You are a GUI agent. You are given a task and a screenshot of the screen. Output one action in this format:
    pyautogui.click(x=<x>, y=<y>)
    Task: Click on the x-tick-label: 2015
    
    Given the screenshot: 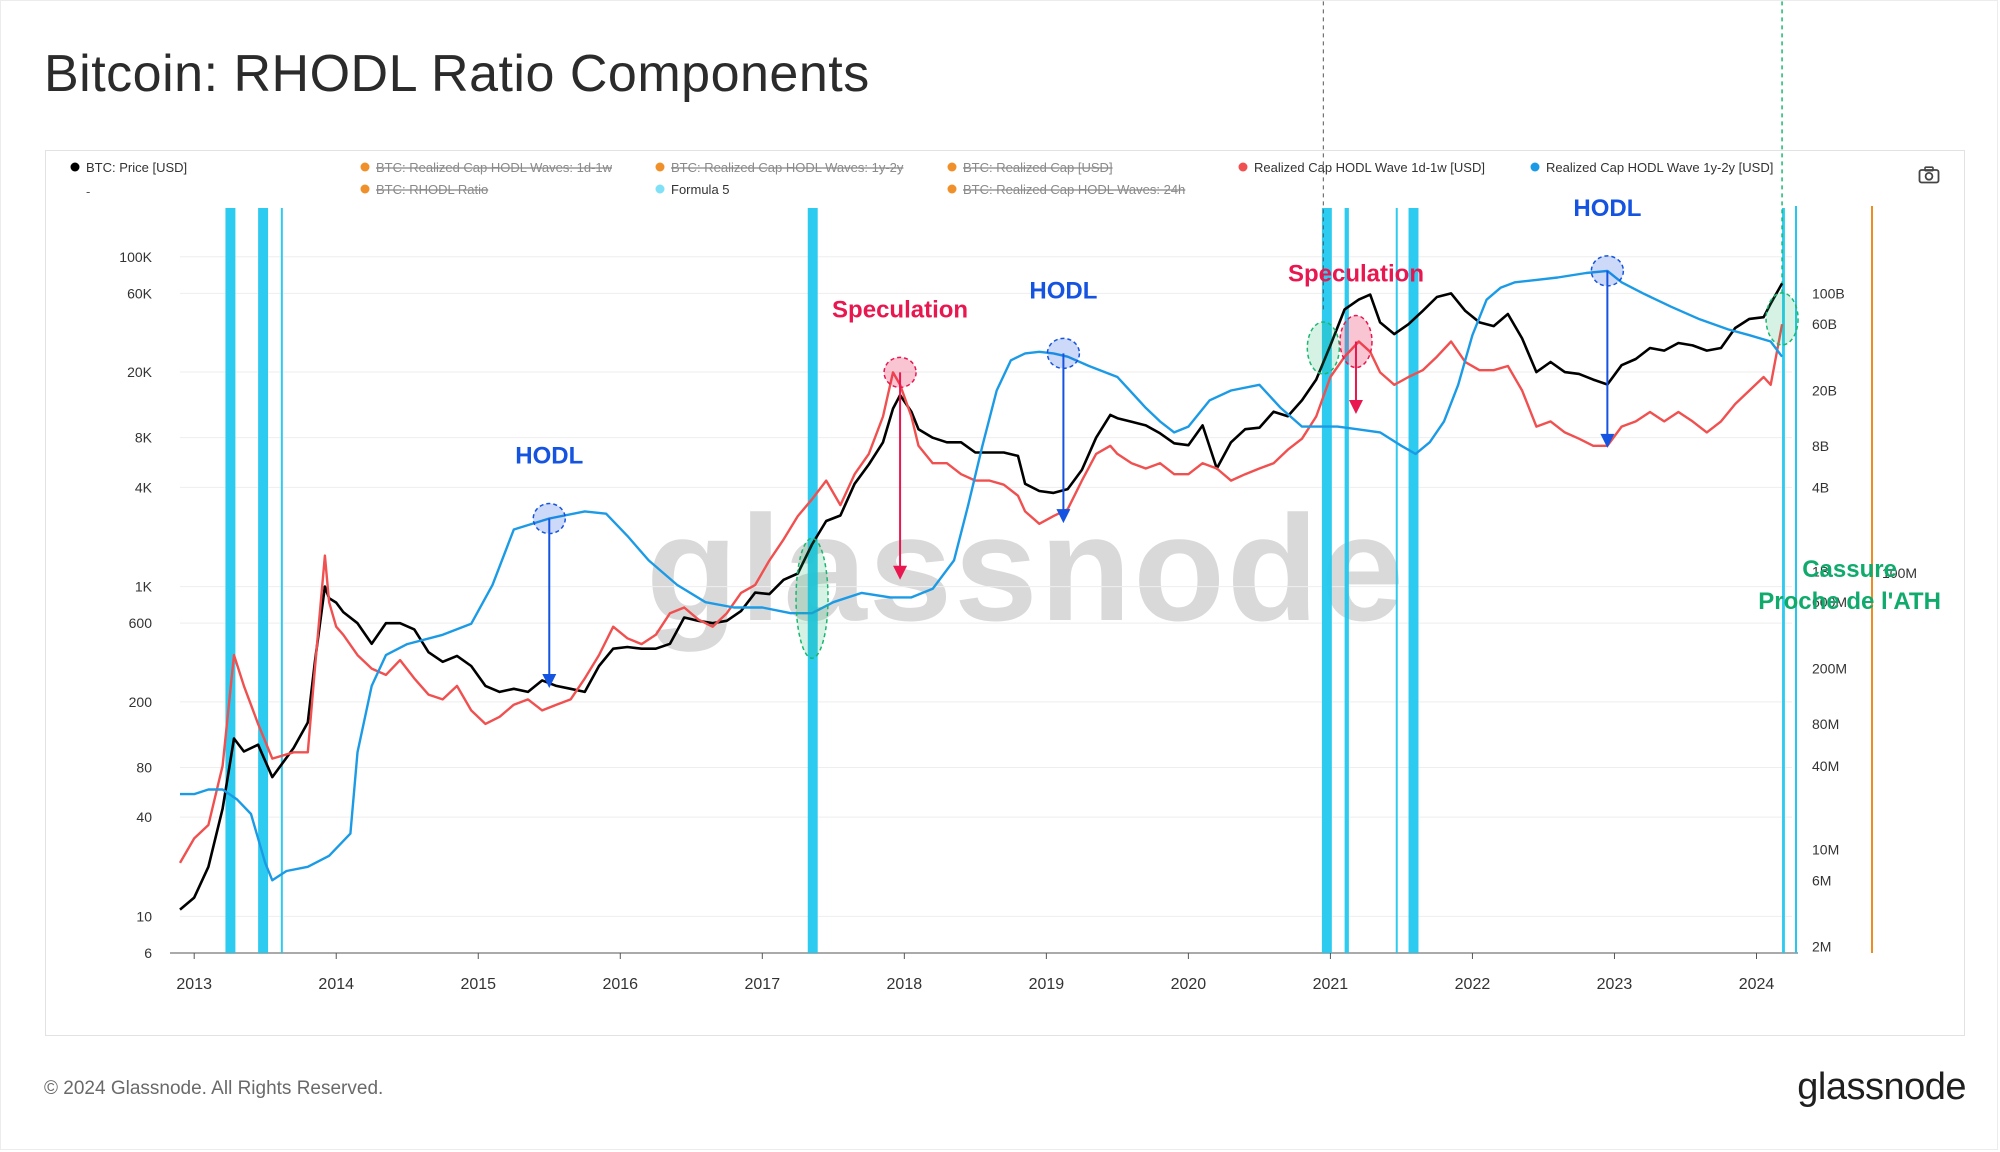 What is the action you would take?
    pyautogui.click(x=478, y=984)
    